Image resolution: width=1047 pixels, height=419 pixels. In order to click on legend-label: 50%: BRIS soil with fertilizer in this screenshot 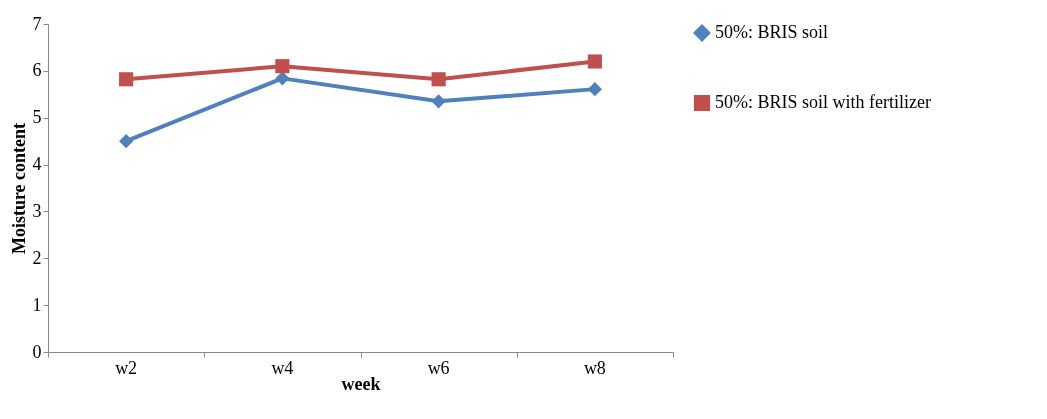, I will do `click(823, 102)`.